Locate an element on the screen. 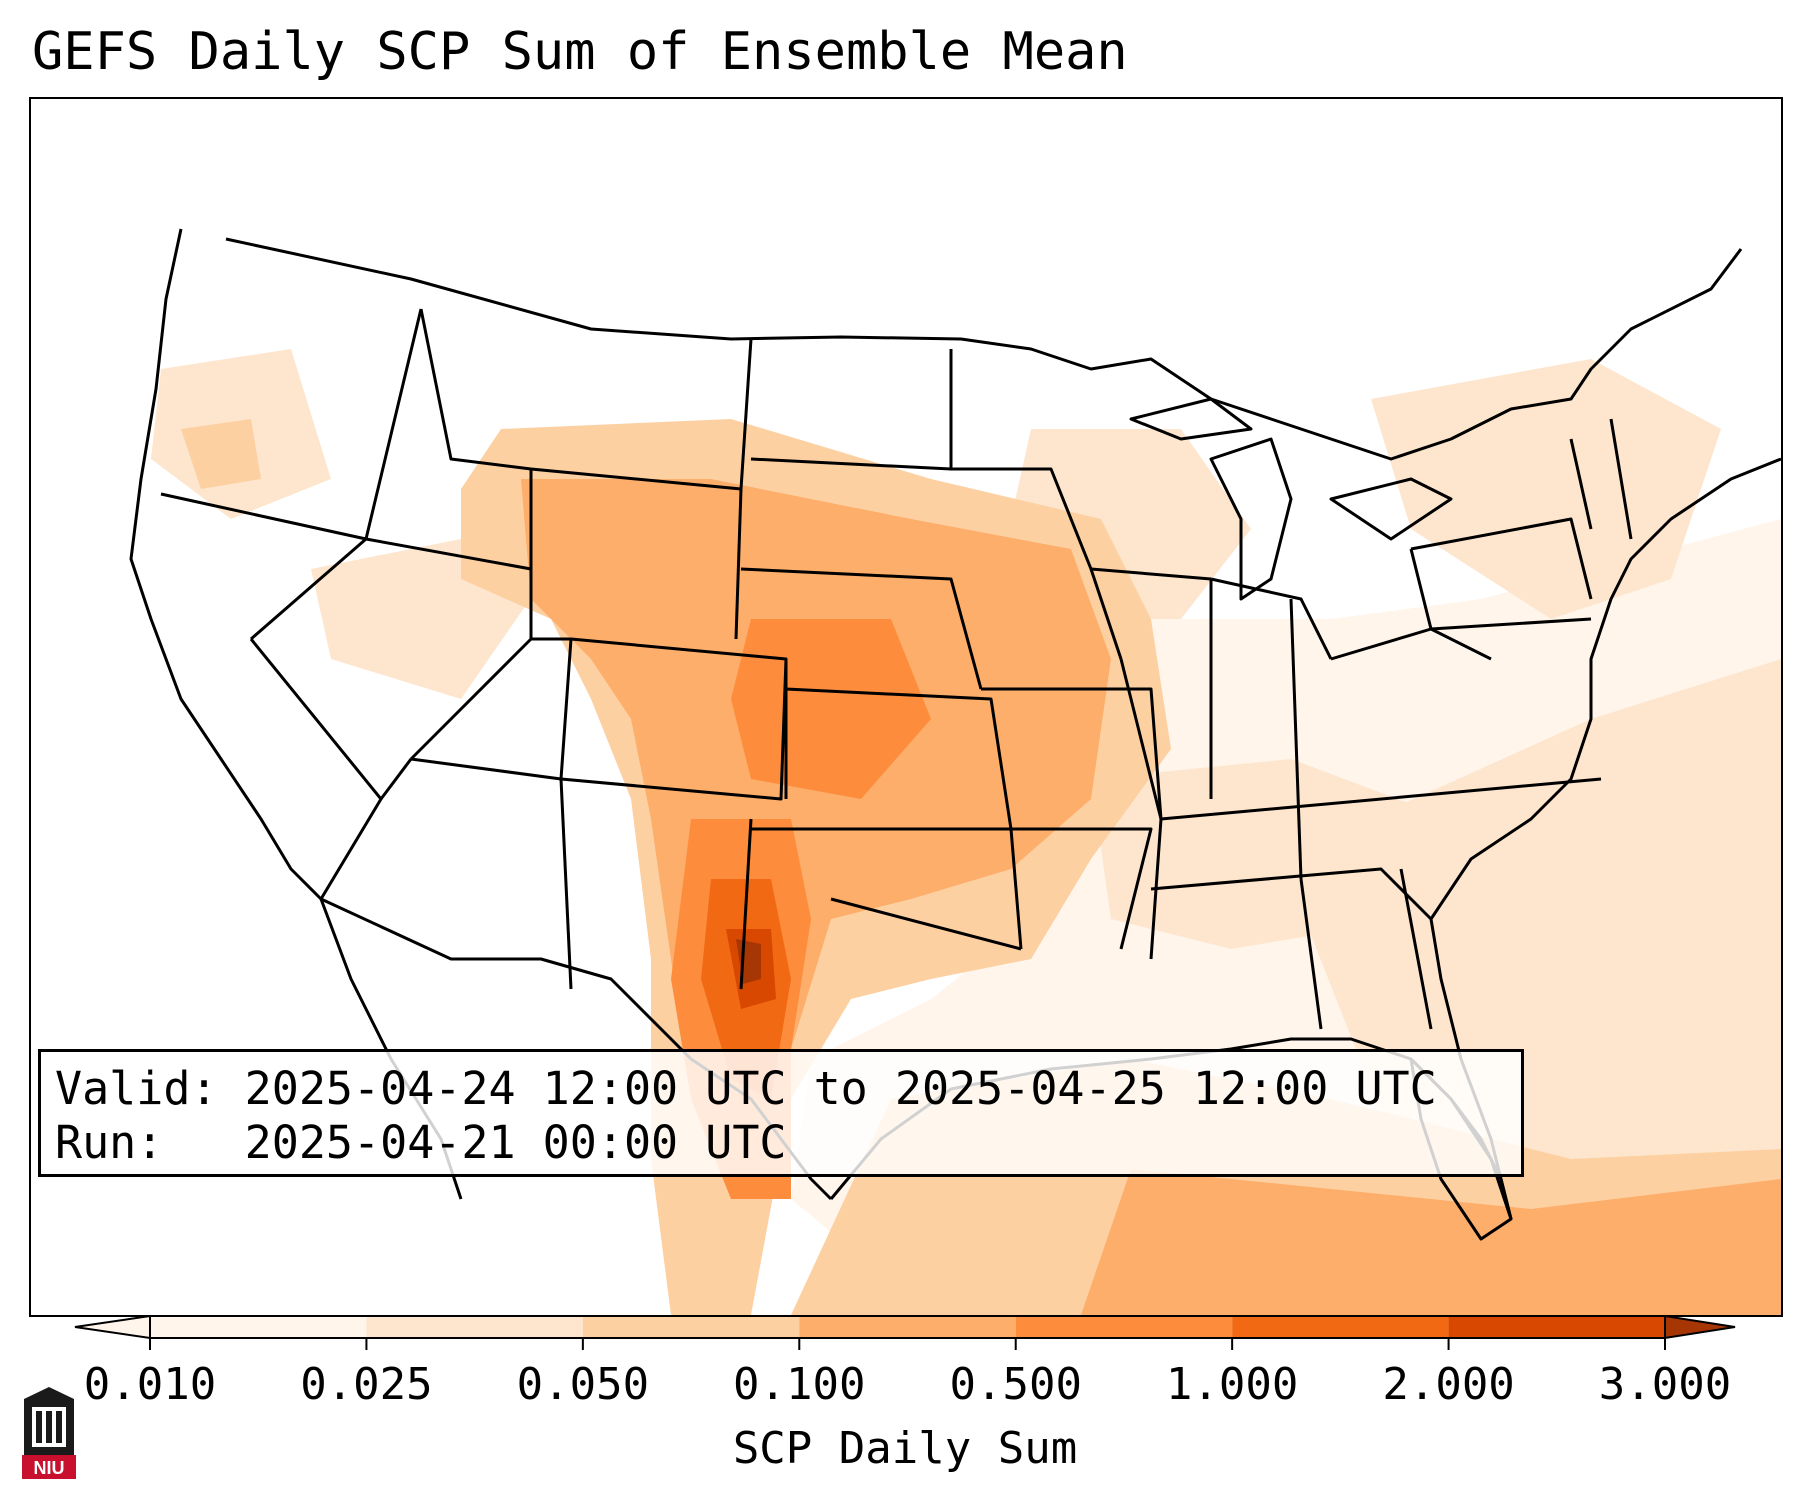  colorbar-tick-label: 2.000 is located at coordinates (1448, 1384).